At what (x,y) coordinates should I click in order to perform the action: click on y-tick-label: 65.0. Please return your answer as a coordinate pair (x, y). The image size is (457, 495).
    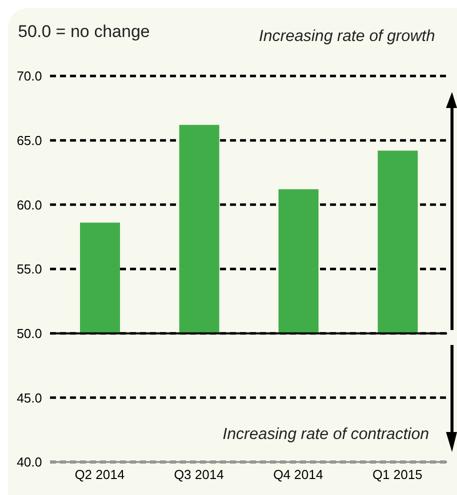
    Looking at the image, I should click on (29, 140).